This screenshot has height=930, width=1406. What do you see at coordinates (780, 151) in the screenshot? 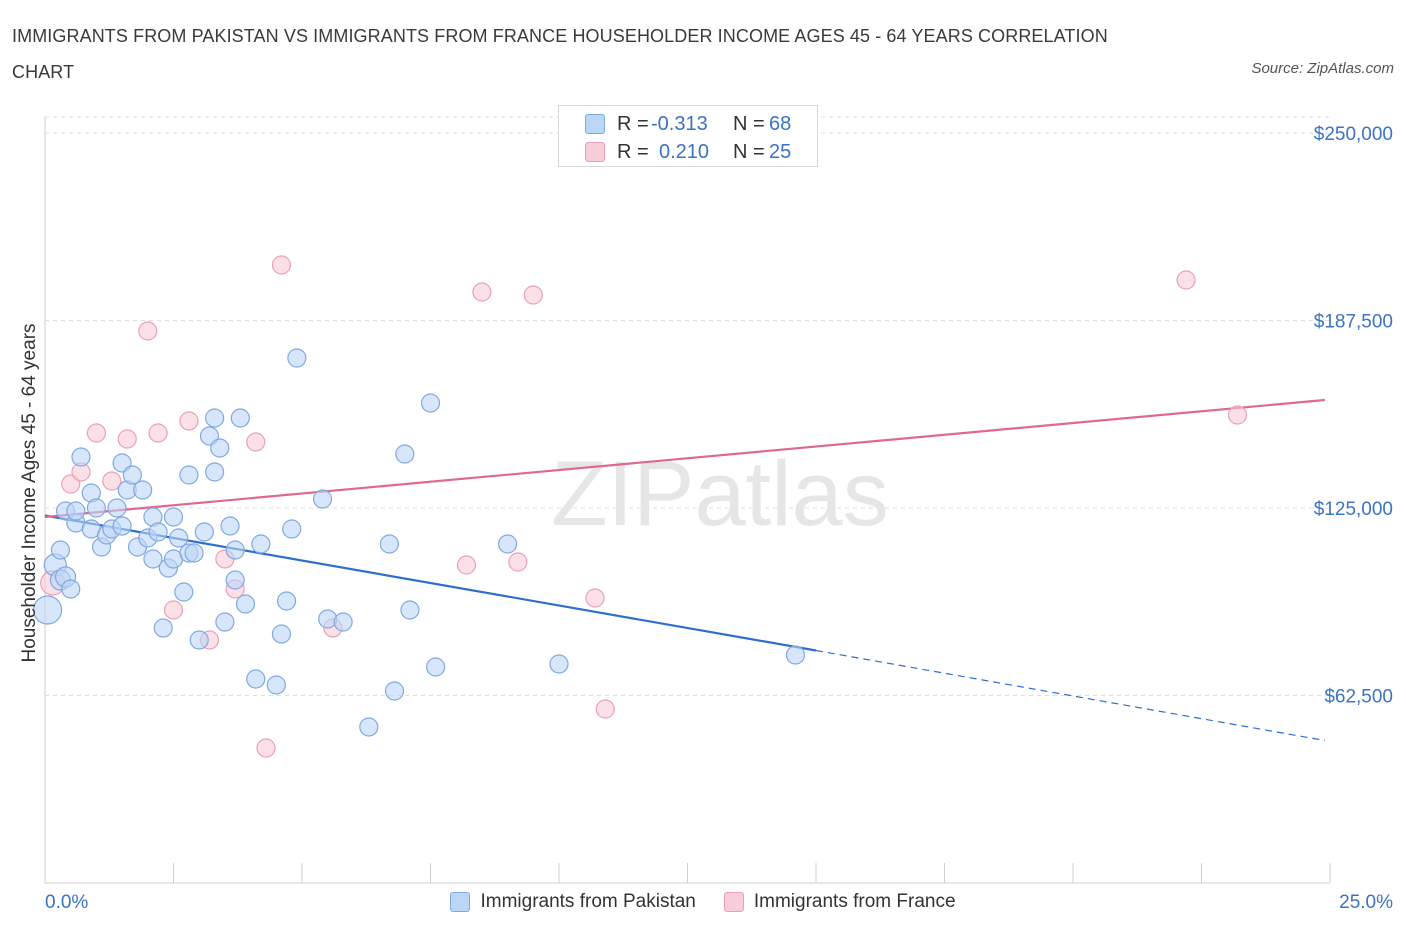
I see `france-n-value: 25` at bounding box center [780, 151].